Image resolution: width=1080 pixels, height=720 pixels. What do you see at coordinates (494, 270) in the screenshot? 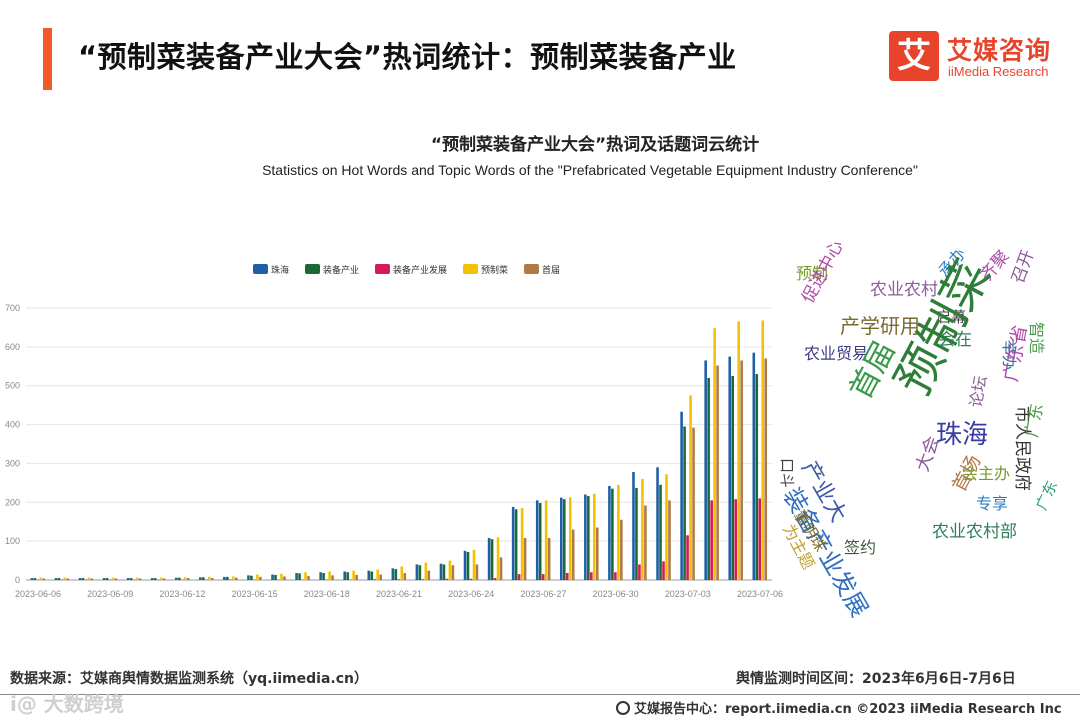
I see `legend-entry: 预制菜` at bounding box center [494, 270].